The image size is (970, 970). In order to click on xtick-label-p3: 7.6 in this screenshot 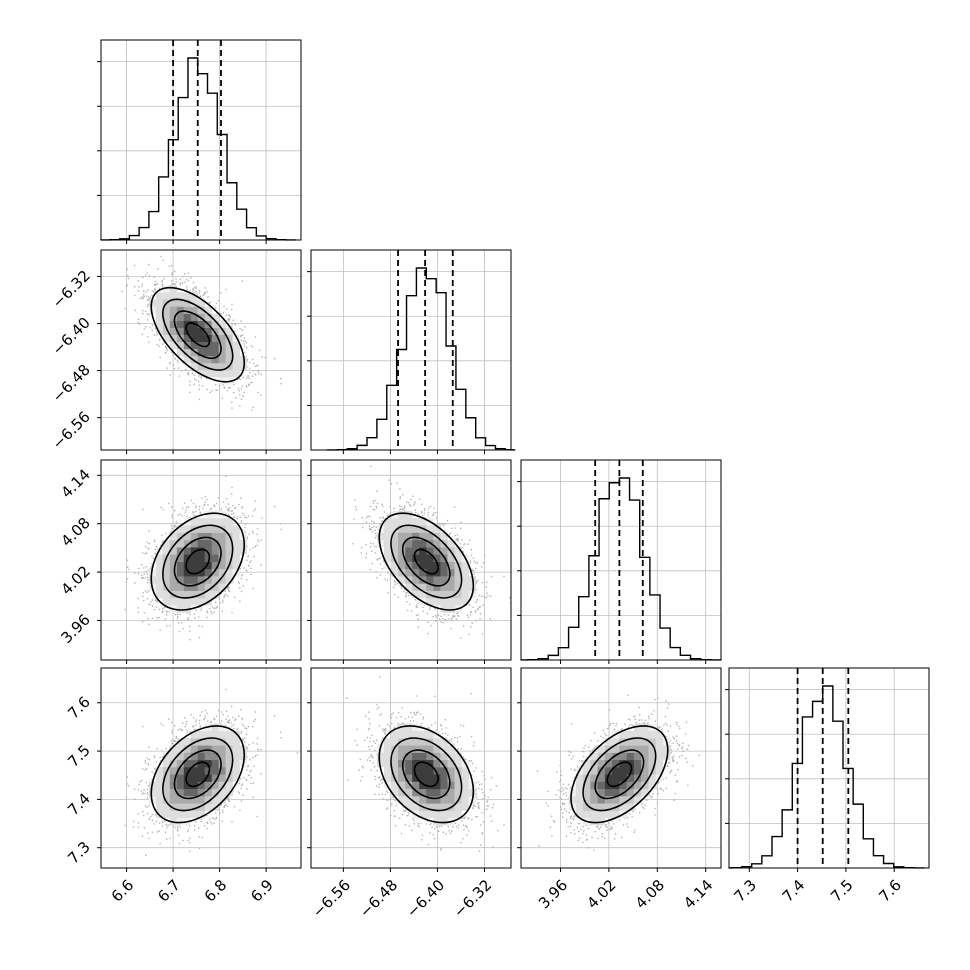, I will do `click(890, 891)`.